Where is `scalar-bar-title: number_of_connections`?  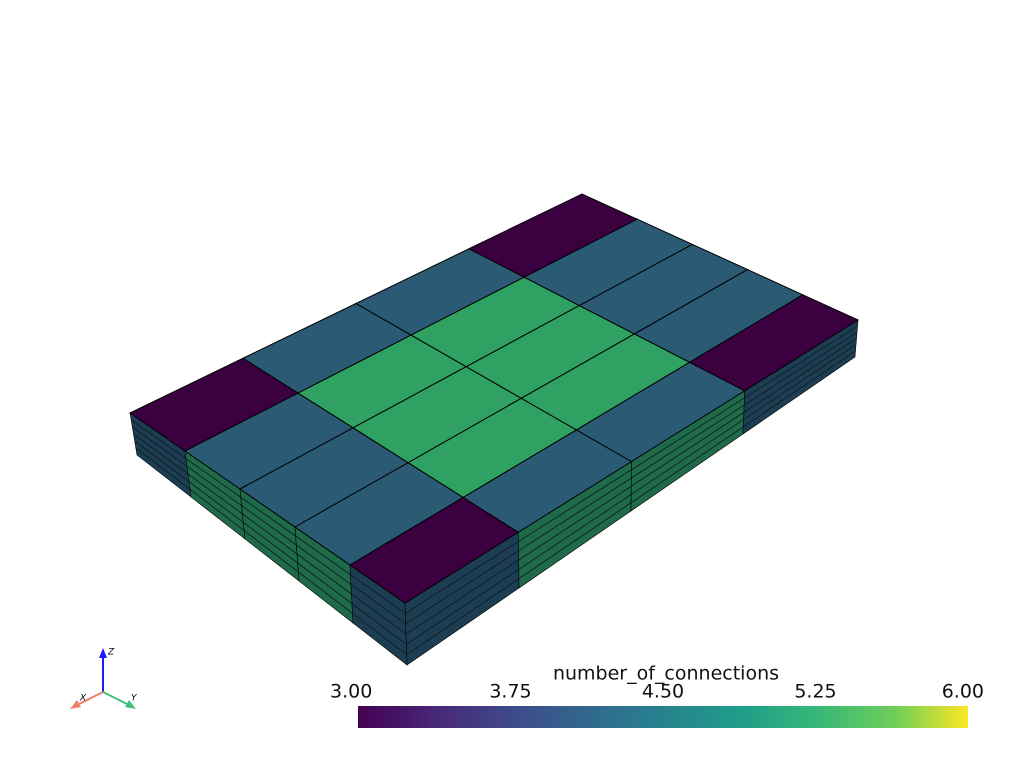 scalar-bar-title: number_of_connections is located at coordinates (666, 674).